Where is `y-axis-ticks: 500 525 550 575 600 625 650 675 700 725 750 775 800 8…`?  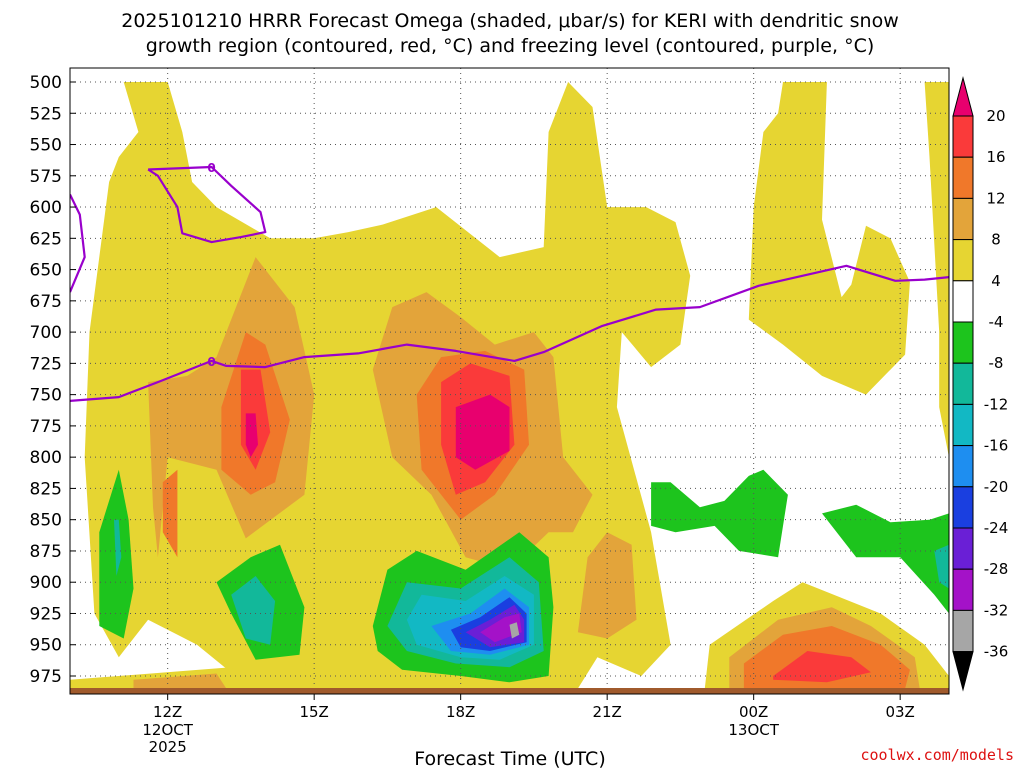 y-axis-ticks: 500 525 550 575 600 625 650 675 700 725 750 775 800 8… is located at coordinates (53, 380).